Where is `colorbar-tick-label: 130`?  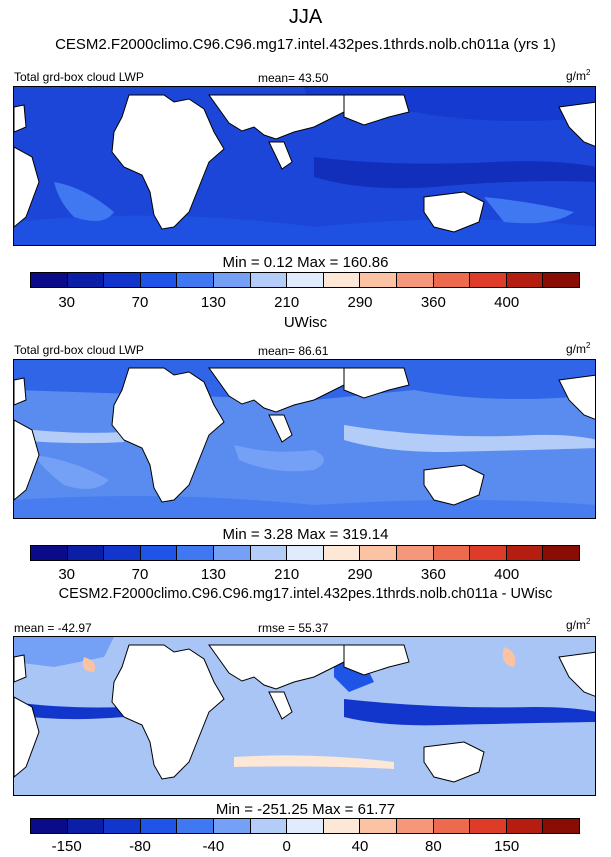
colorbar-tick-label: 130 is located at coordinates (213, 574).